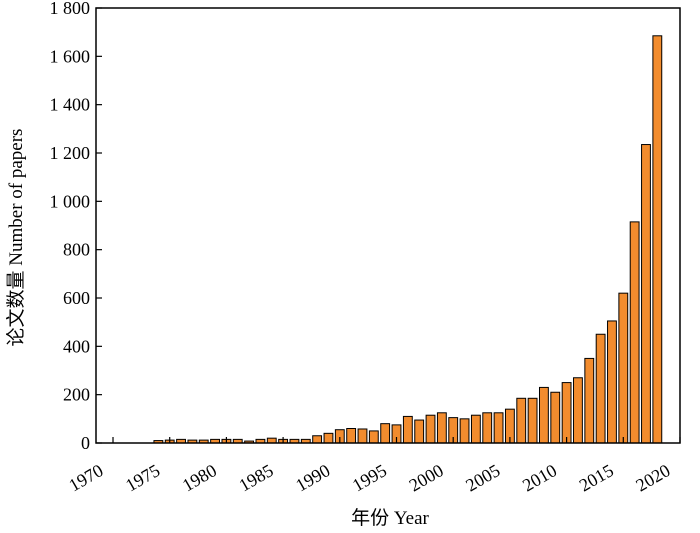  I want to click on y-tick-label: 800, so click(76, 250).